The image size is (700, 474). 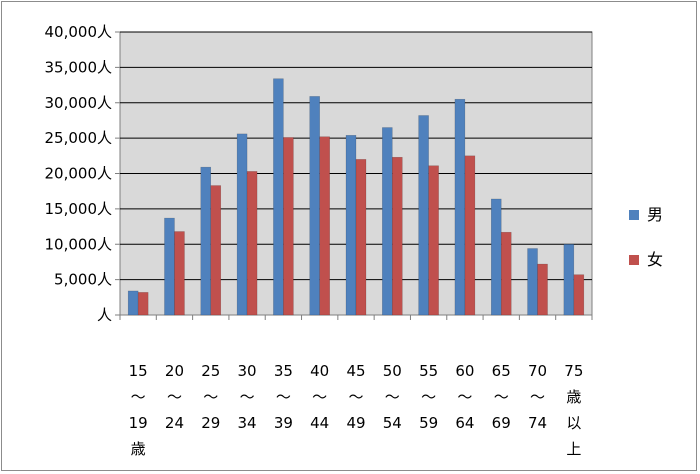 I want to click on category-label: 75, so click(x=573, y=371).